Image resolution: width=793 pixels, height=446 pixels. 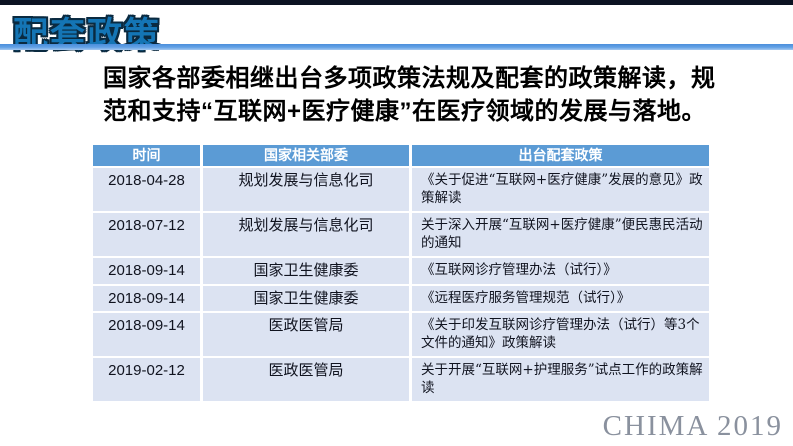 I want to click on conference-watermark: CHIMA 2019, so click(x=692, y=426).